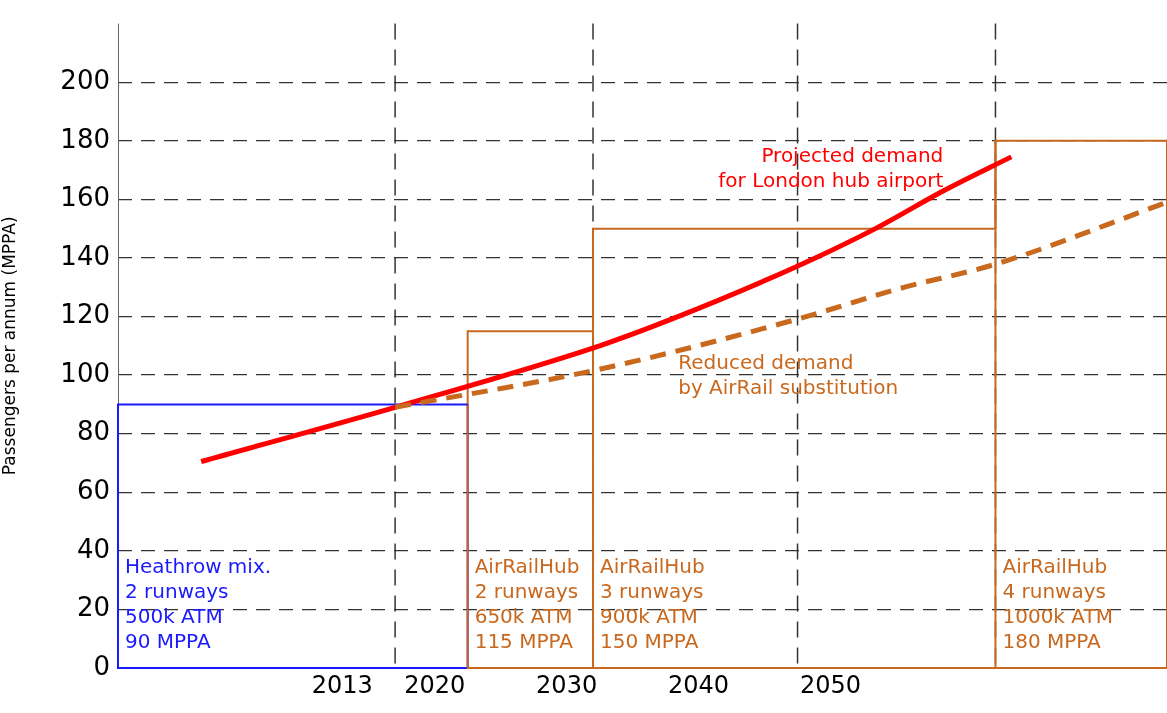 The height and width of the screenshot is (713, 1167). Describe the element at coordinates (85, 255) in the screenshot. I see `y-tick-label: 140` at that location.